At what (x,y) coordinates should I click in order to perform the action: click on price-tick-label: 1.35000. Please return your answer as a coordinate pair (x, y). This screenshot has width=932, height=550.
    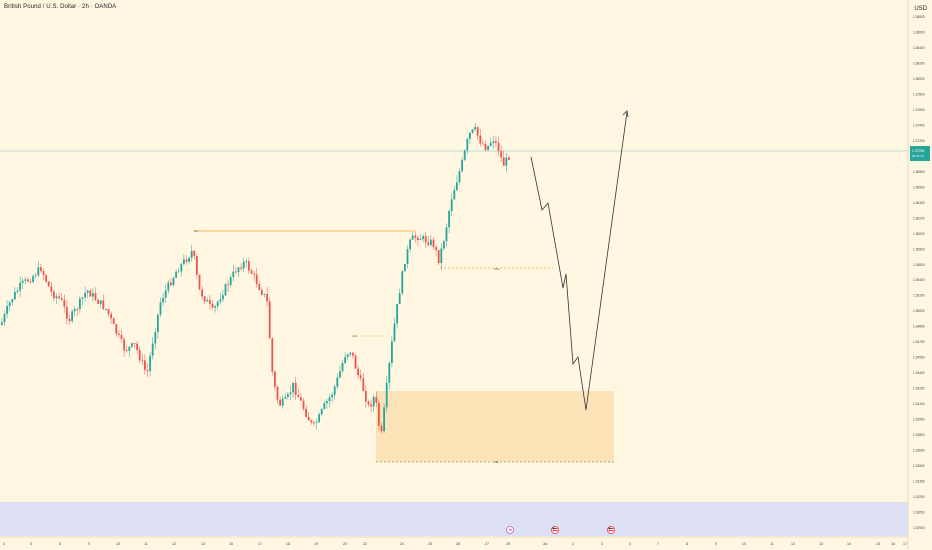
    Looking at the image, I should click on (919, 311).